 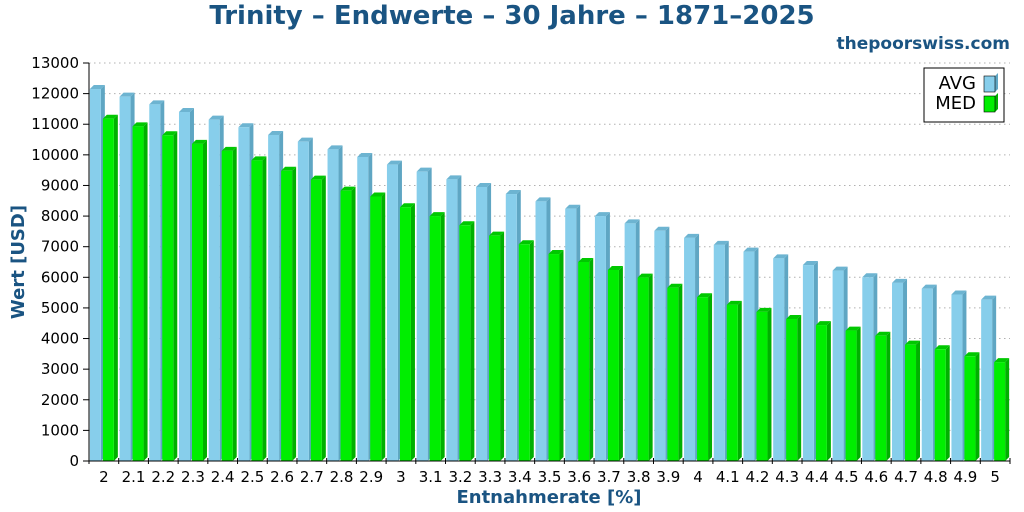 I want to click on bar-med-2.6-face, so click(x=287, y=315).